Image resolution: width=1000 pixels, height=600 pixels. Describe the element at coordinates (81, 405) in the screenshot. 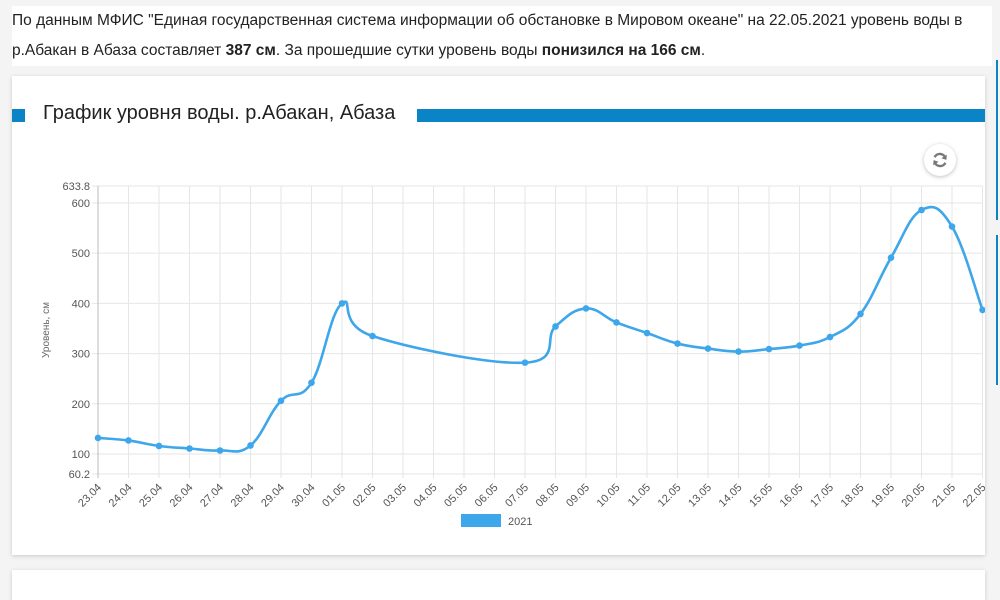

I see `y-tick-label: 200` at that location.